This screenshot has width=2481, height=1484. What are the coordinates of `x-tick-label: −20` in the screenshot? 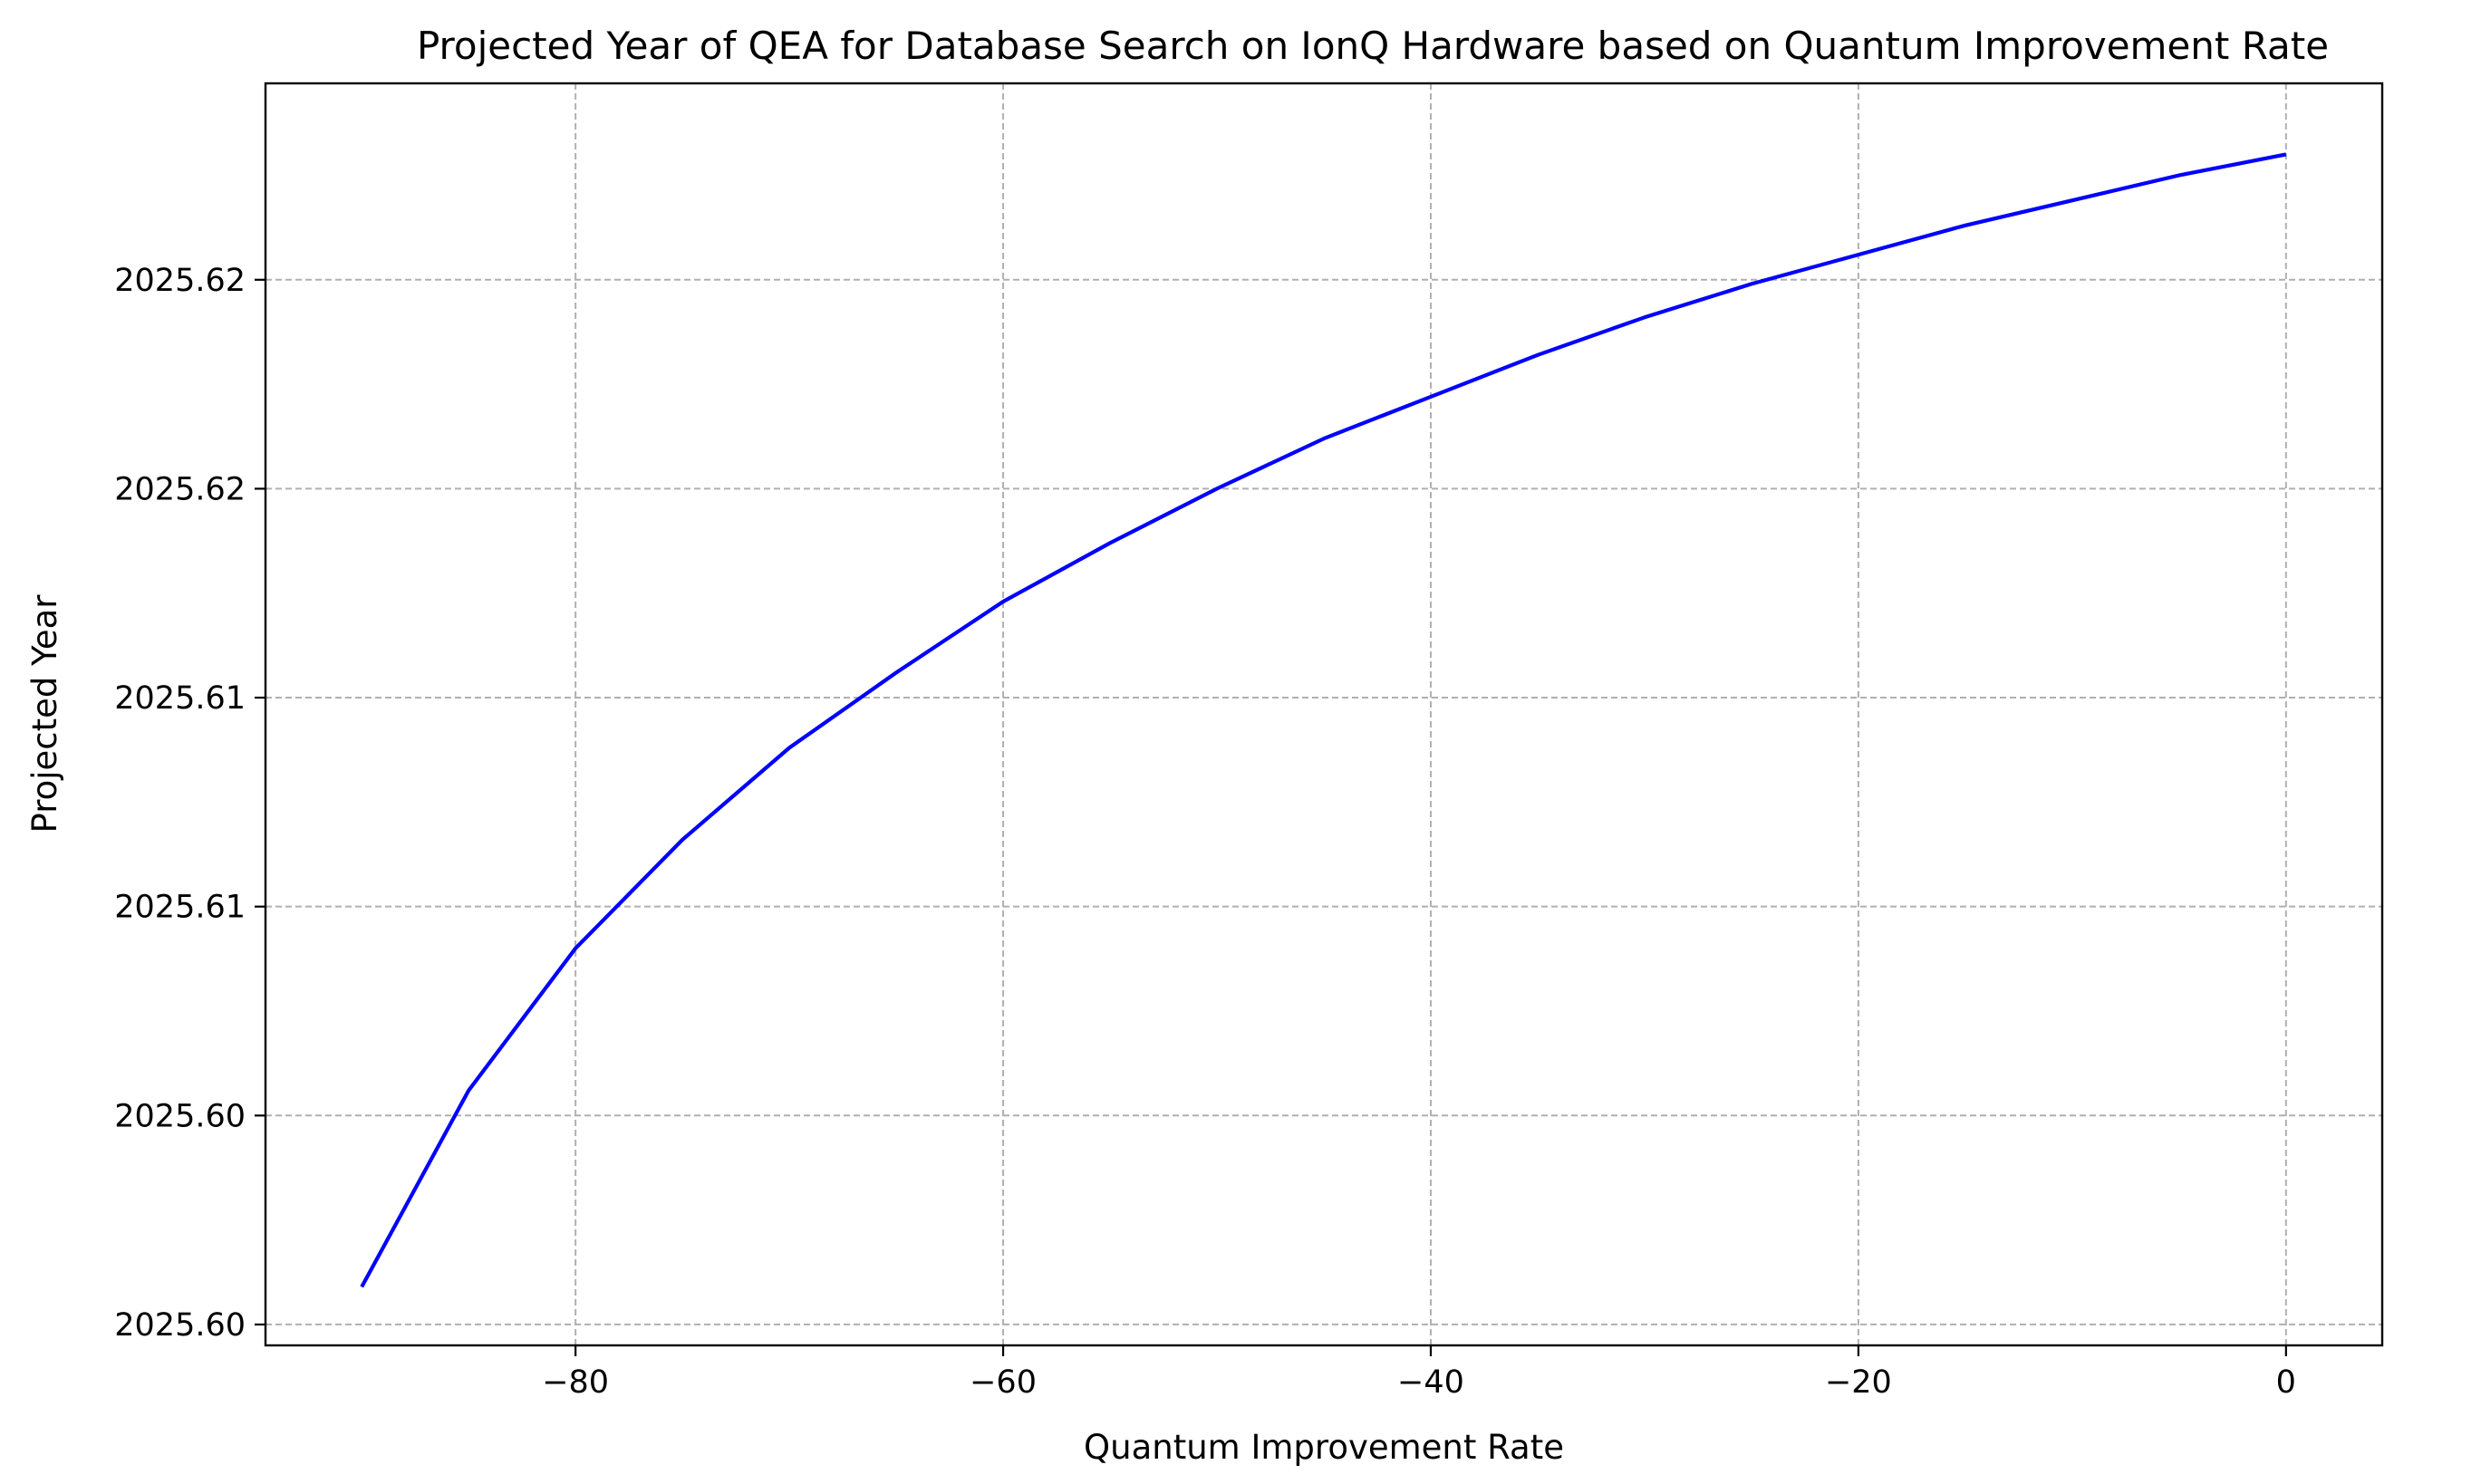 It's located at (1859, 1382).